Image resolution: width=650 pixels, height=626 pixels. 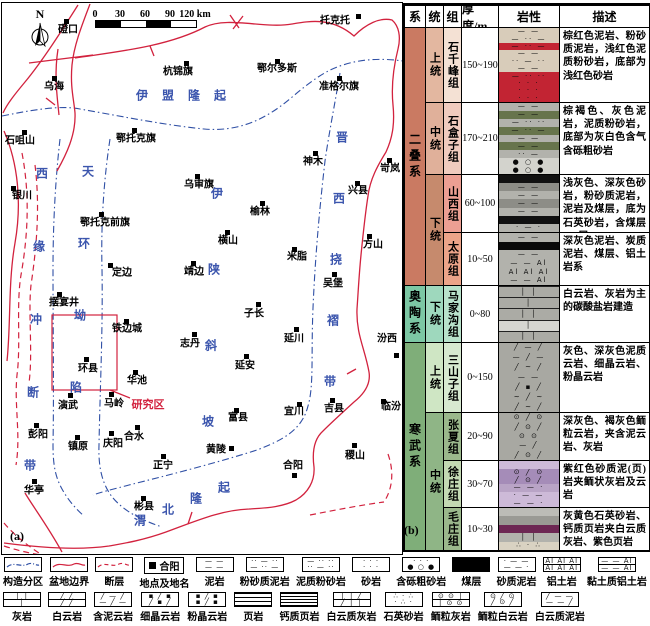 What do you see at coordinates (114, 582) in the screenshot?
I see `legend-item-label: 断层` at bounding box center [114, 582].